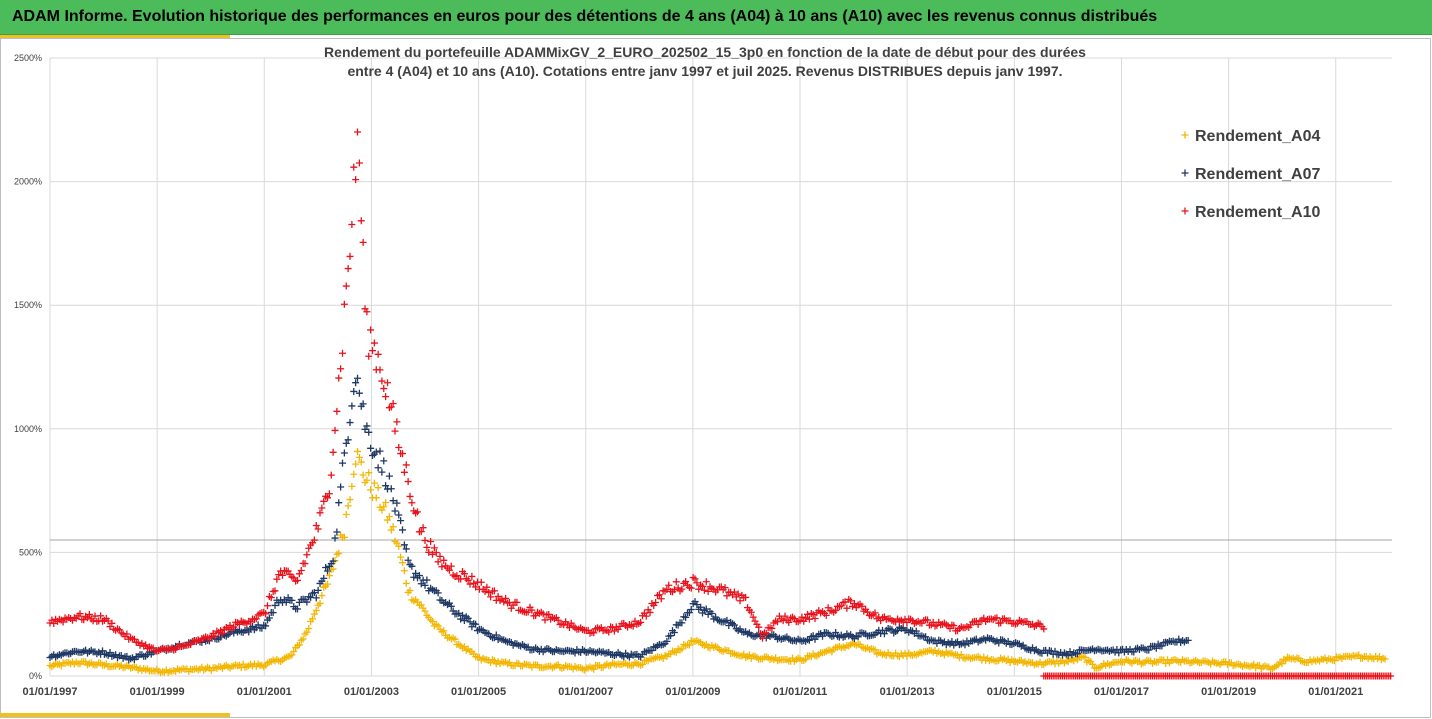  What do you see at coordinates (1335, 692) in the screenshot?
I see `x-tick-label: 01/01/2021` at bounding box center [1335, 692].